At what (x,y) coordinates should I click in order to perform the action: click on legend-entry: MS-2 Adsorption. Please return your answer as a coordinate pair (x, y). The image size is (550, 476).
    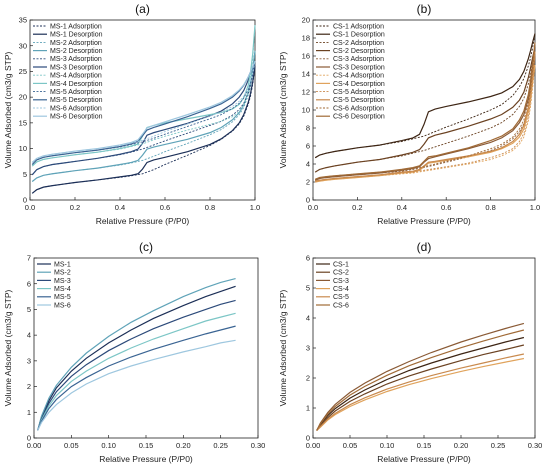
    Looking at the image, I should click on (76, 43).